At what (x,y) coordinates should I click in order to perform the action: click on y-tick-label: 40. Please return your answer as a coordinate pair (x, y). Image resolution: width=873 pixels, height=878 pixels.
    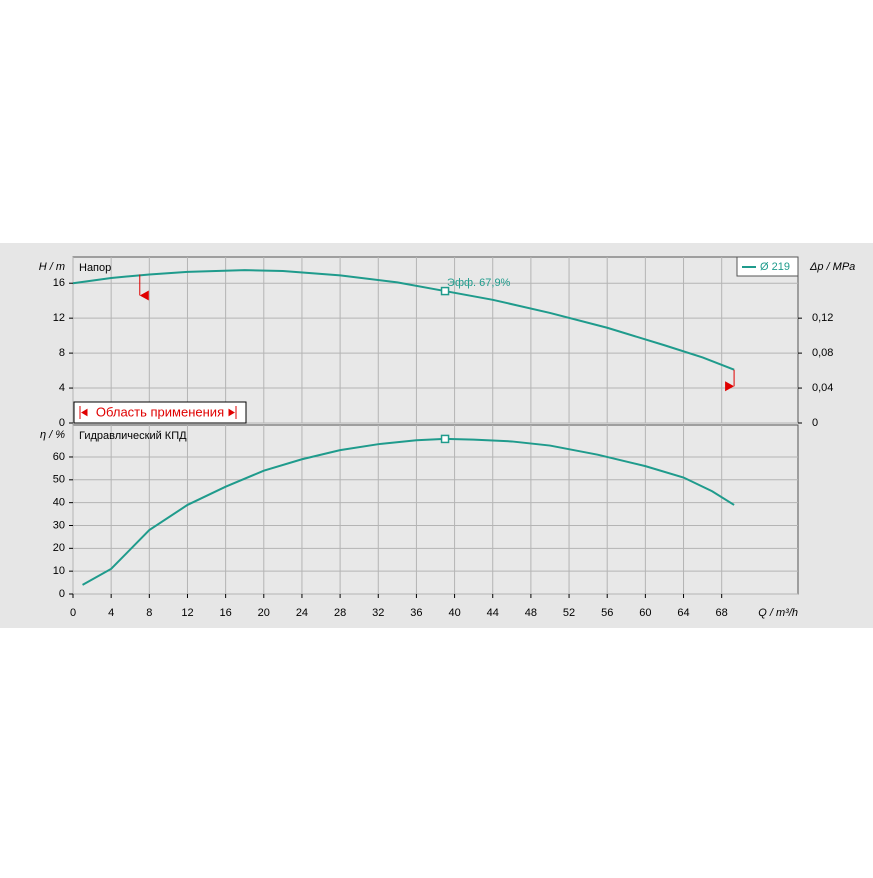
    Looking at the image, I should click on (59, 503).